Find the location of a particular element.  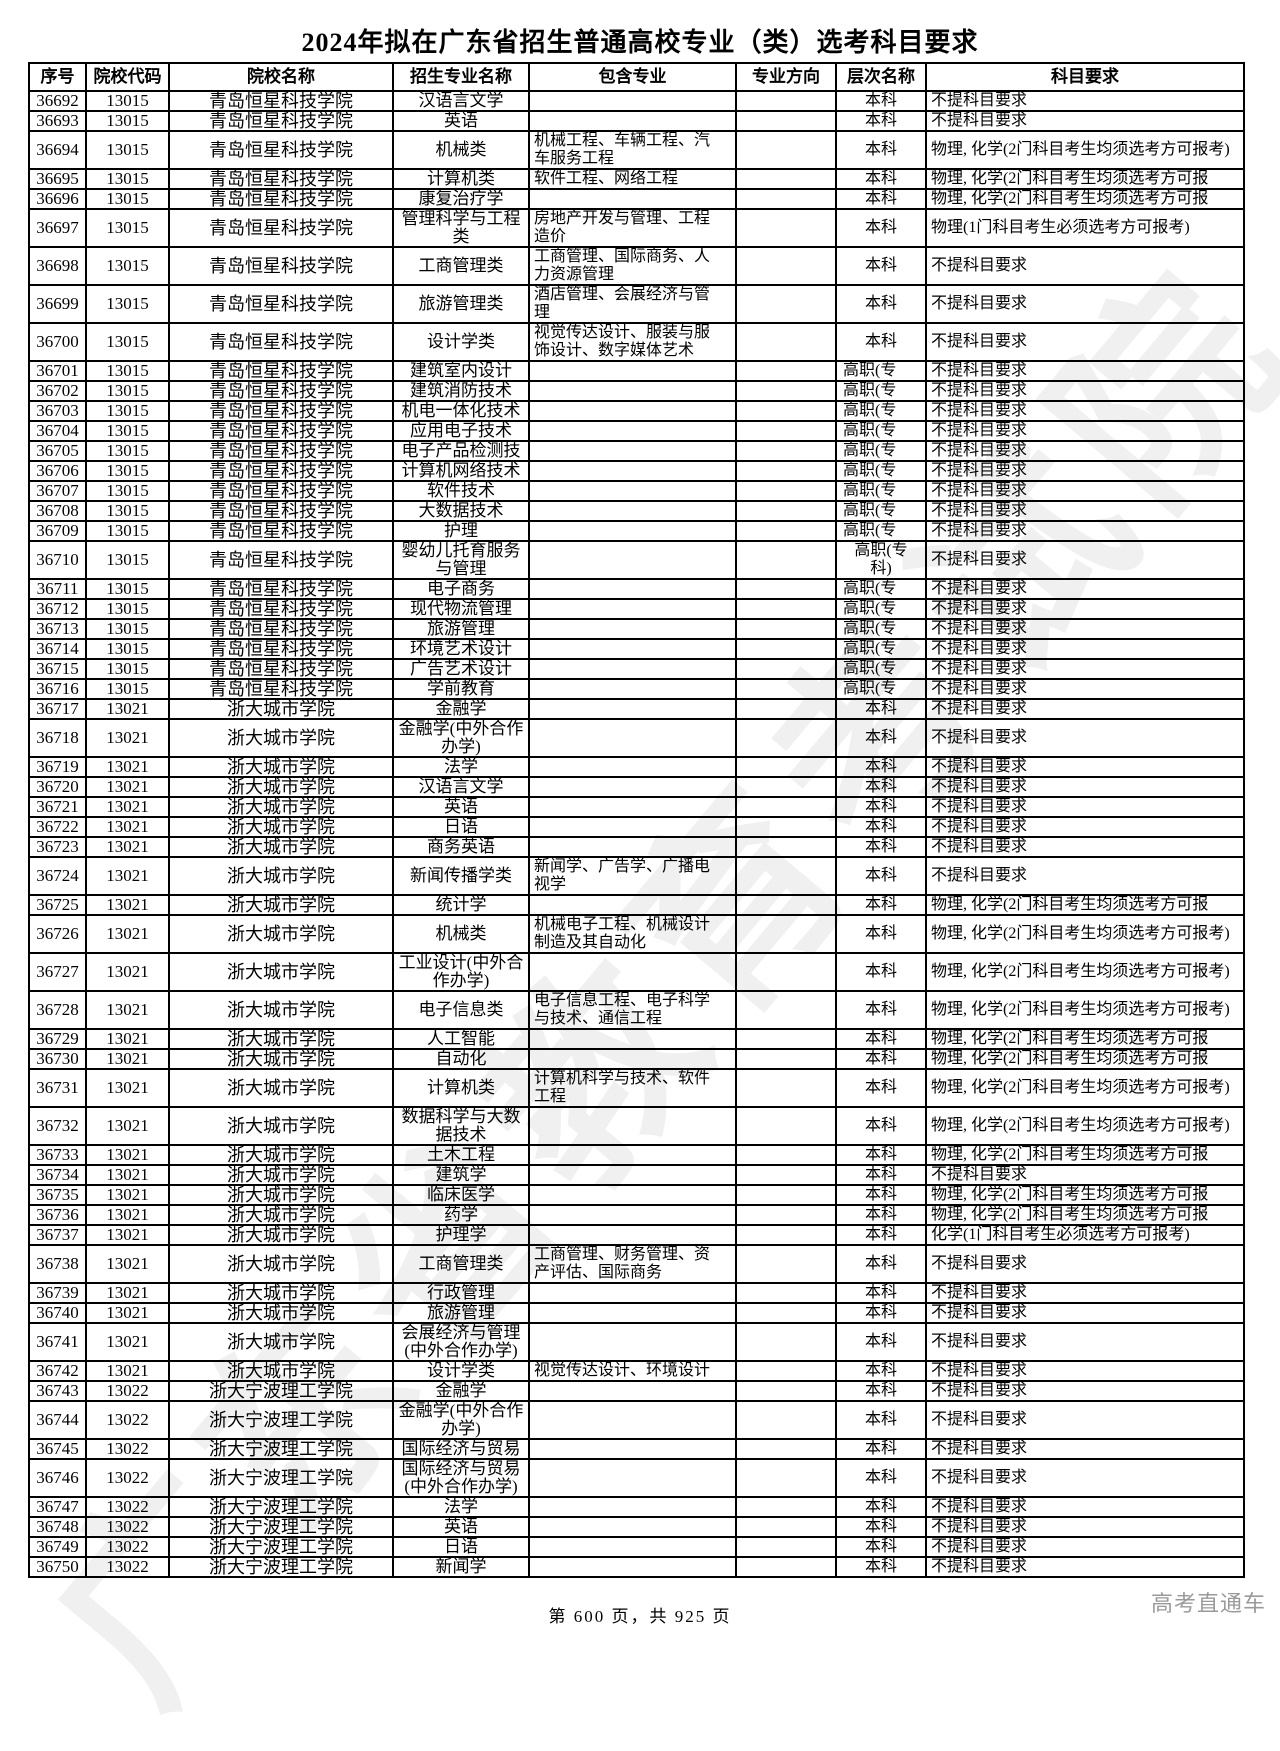

cell-seq: 36694 is located at coordinates (57, 150).